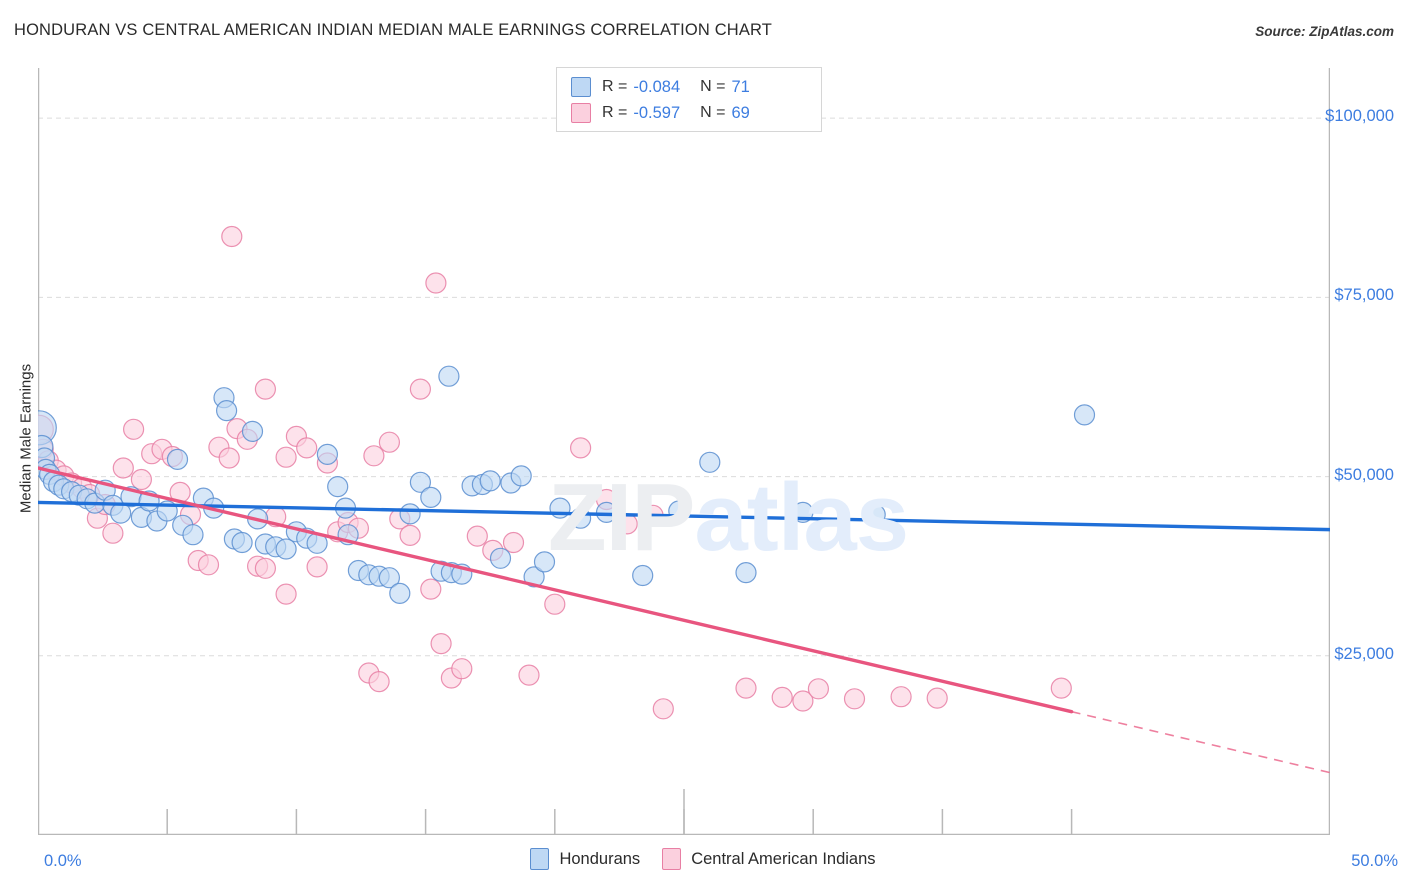 The image size is (1406, 892). I want to click on correlation-legend: R = -0.084 N = 71 R = -0.597 N = 69, so click(689, 99).